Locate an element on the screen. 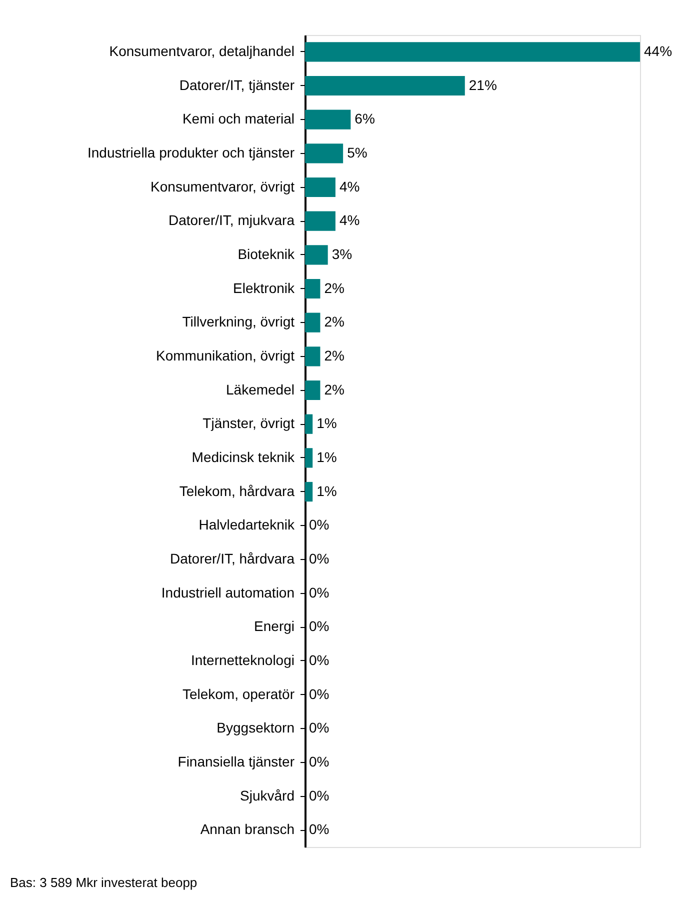  data-label: 6% is located at coordinates (364, 118).